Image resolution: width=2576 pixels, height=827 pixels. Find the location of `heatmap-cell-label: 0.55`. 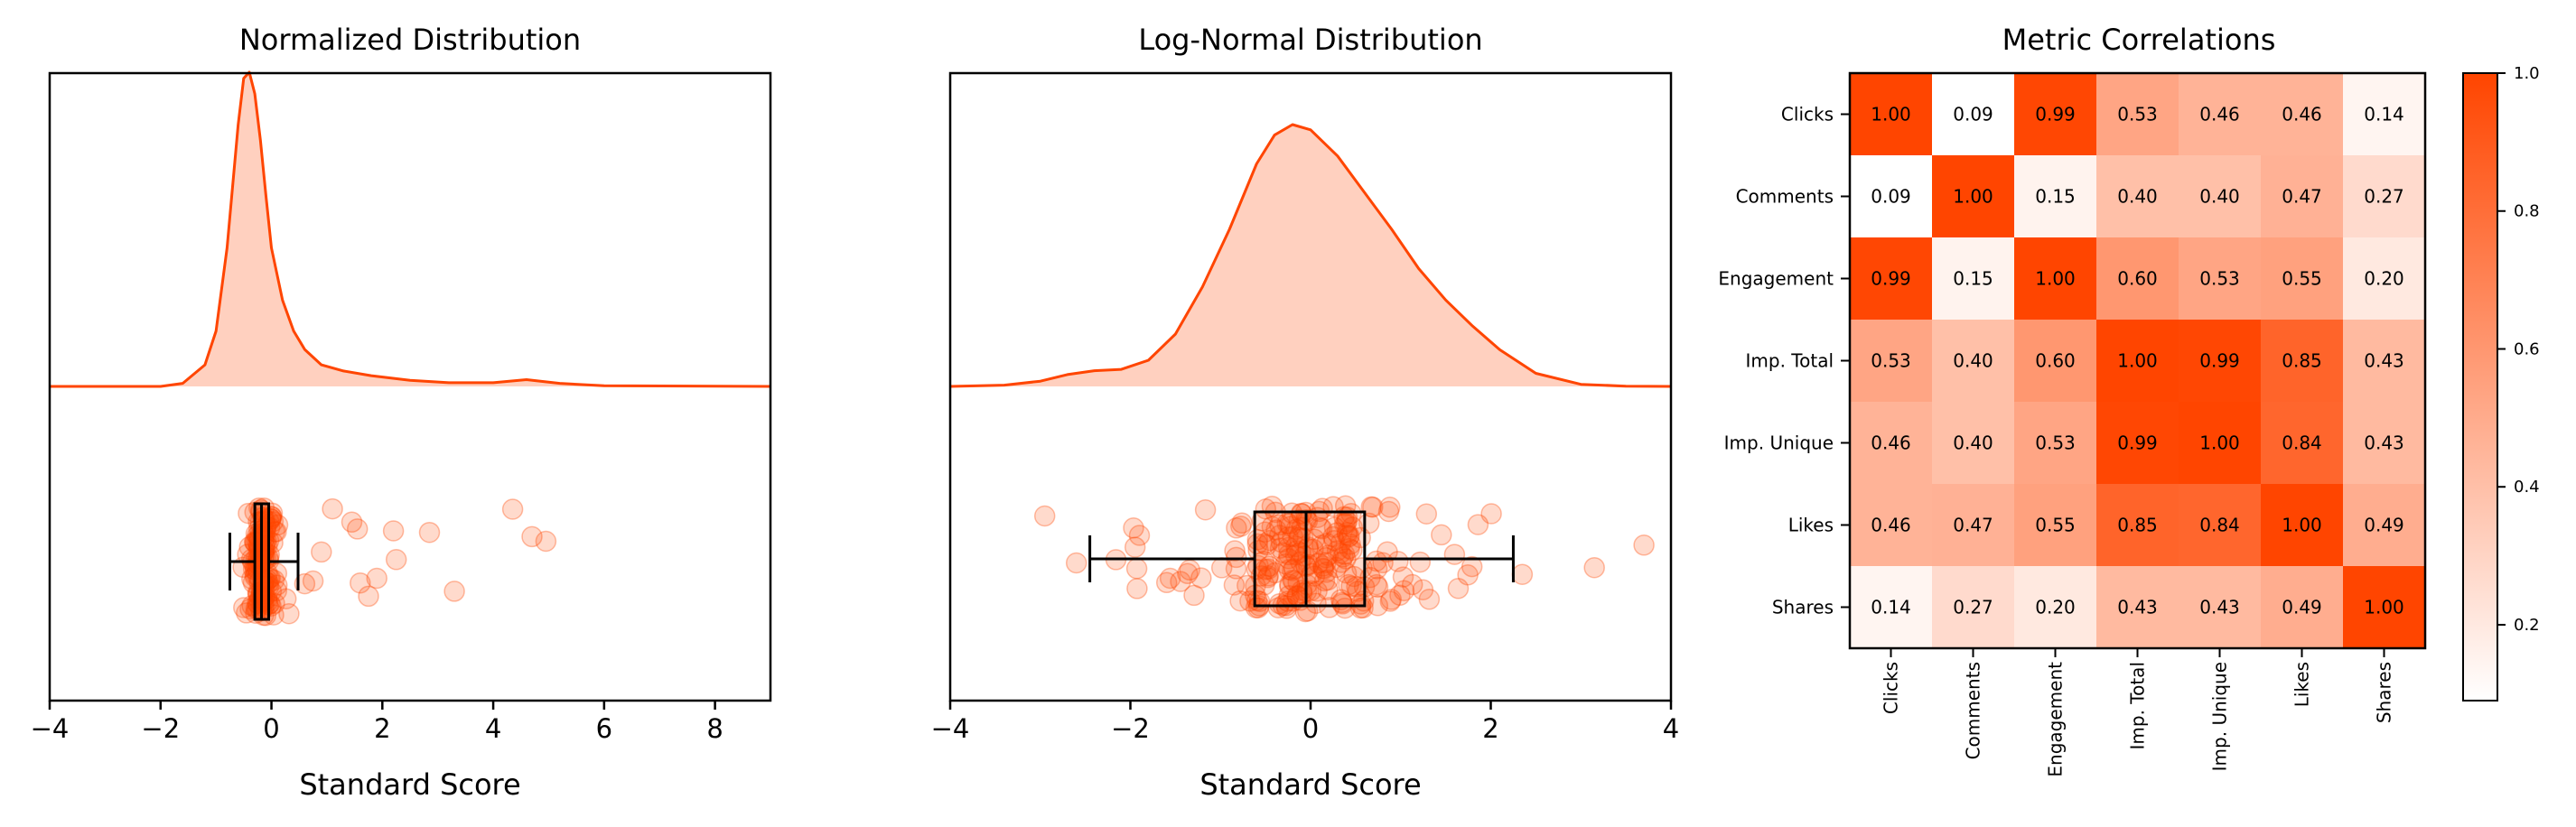

heatmap-cell-label: 0.55 is located at coordinates (2302, 279).